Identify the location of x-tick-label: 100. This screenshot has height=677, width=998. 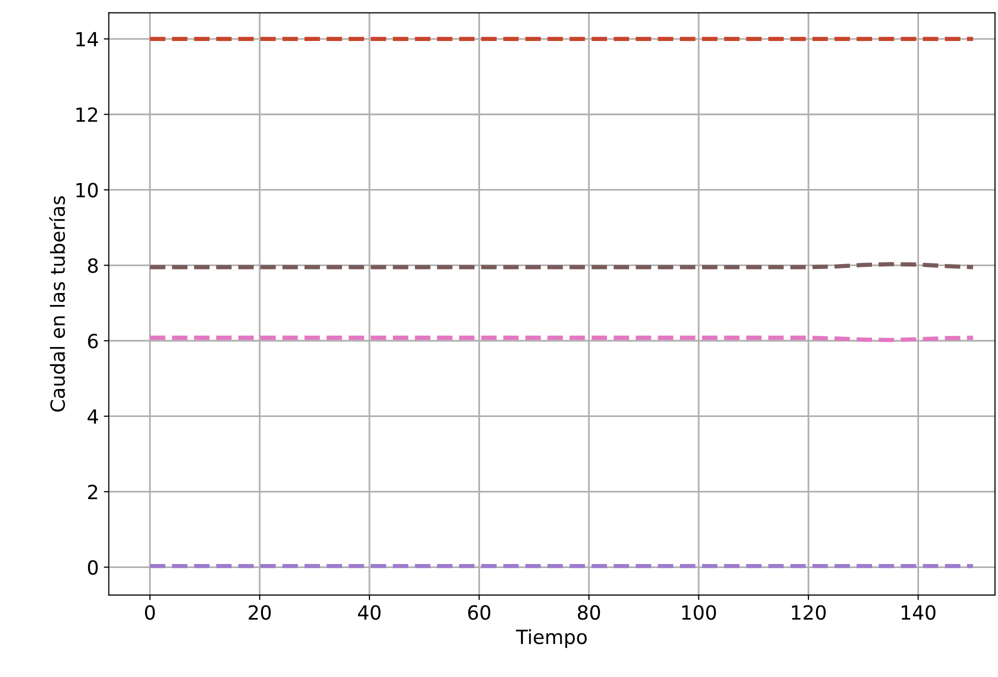
(699, 612).